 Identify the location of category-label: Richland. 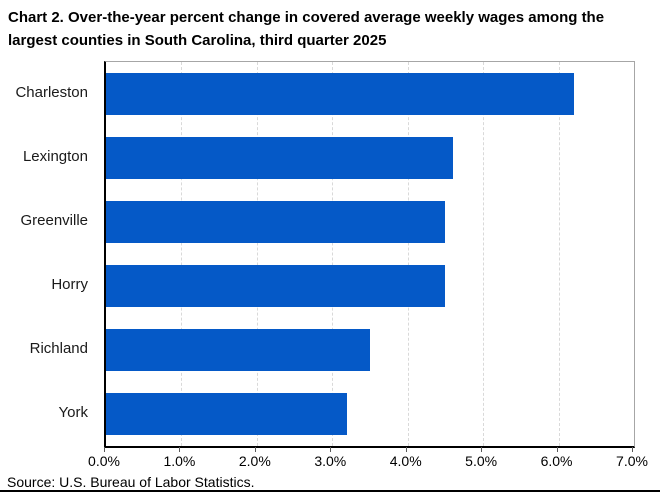
(58, 348).